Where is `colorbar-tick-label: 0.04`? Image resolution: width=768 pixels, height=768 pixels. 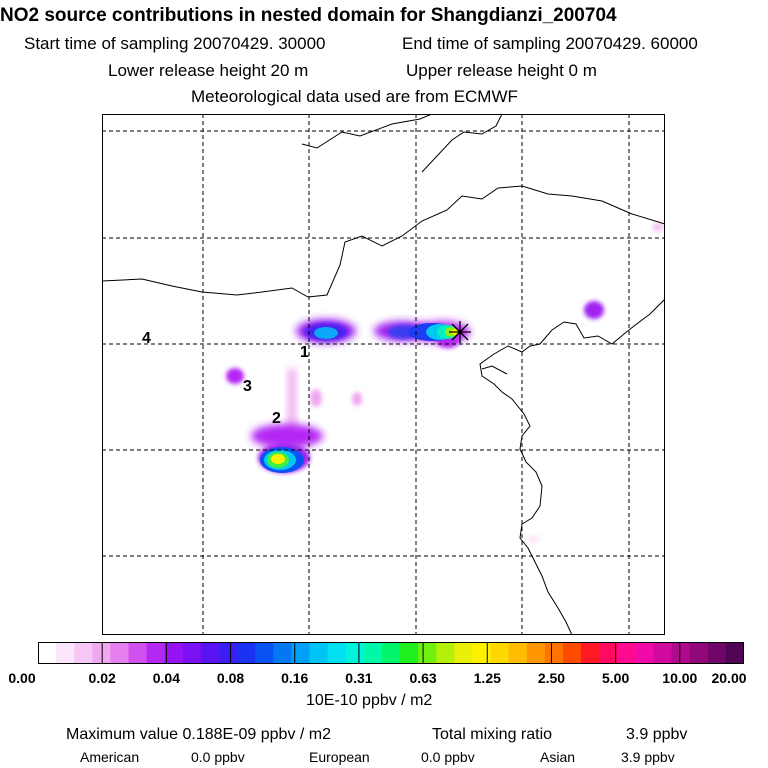 colorbar-tick-label: 0.04 is located at coordinates (166, 678).